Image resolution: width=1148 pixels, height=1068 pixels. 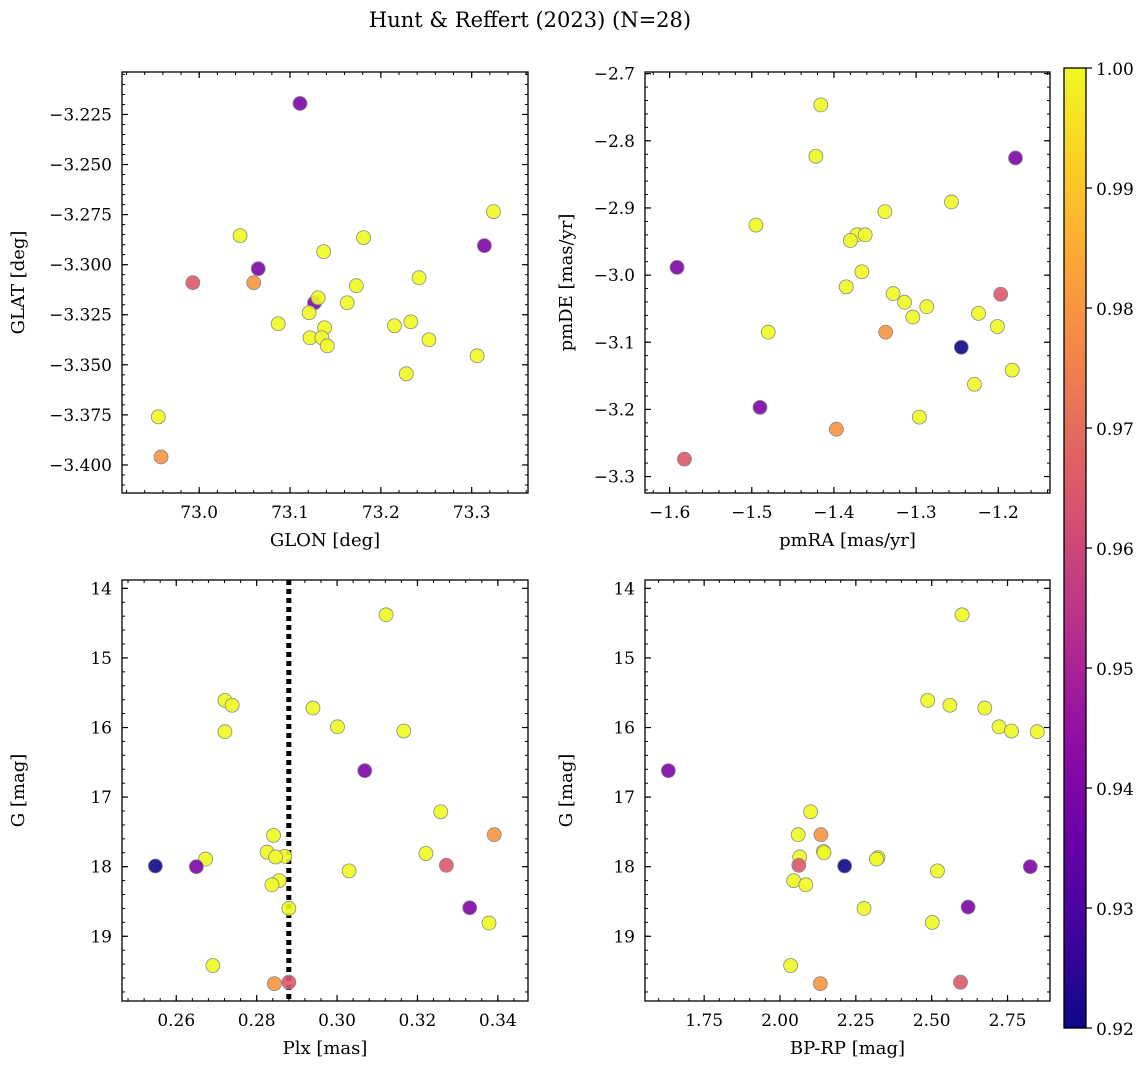 What do you see at coordinates (290, 513) in the screenshot?
I see `x-tick-label: 73.1` at bounding box center [290, 513].